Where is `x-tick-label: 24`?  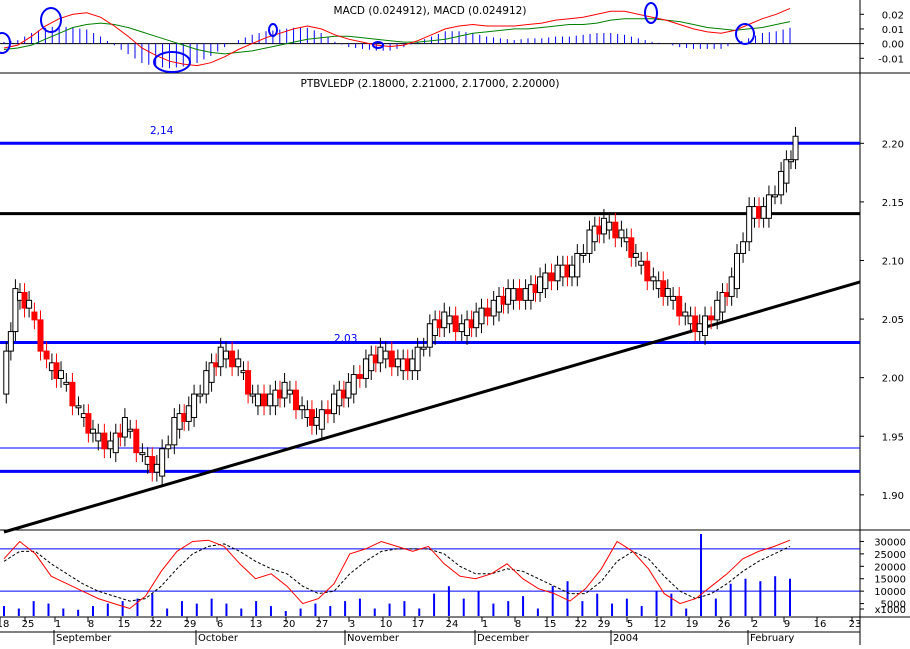
x-tick-label: 24 is located at coordinates (452, 624).